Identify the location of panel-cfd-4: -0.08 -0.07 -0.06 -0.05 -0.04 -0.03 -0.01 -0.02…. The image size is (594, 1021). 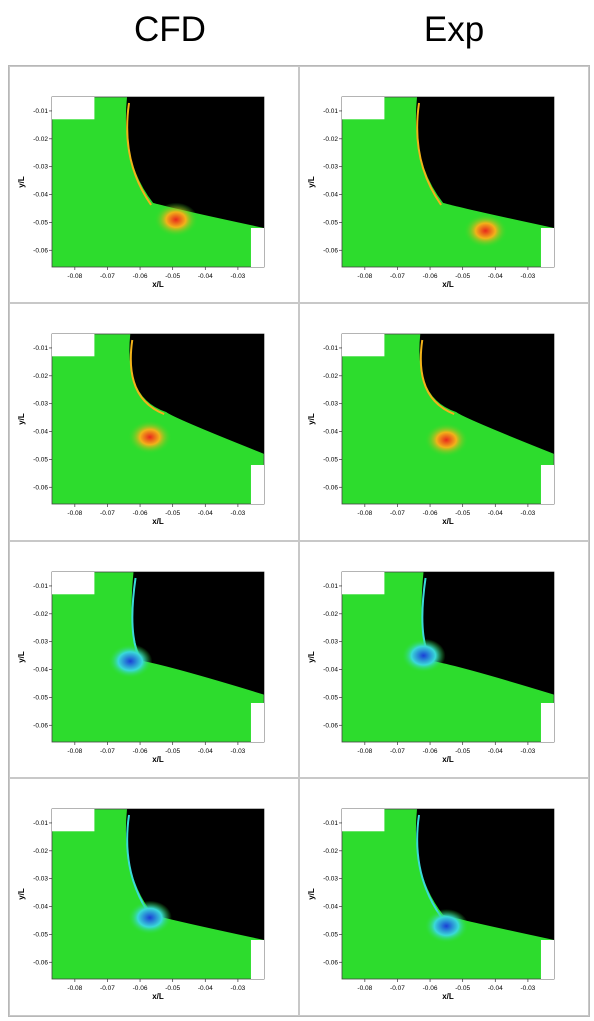
(154, 897).